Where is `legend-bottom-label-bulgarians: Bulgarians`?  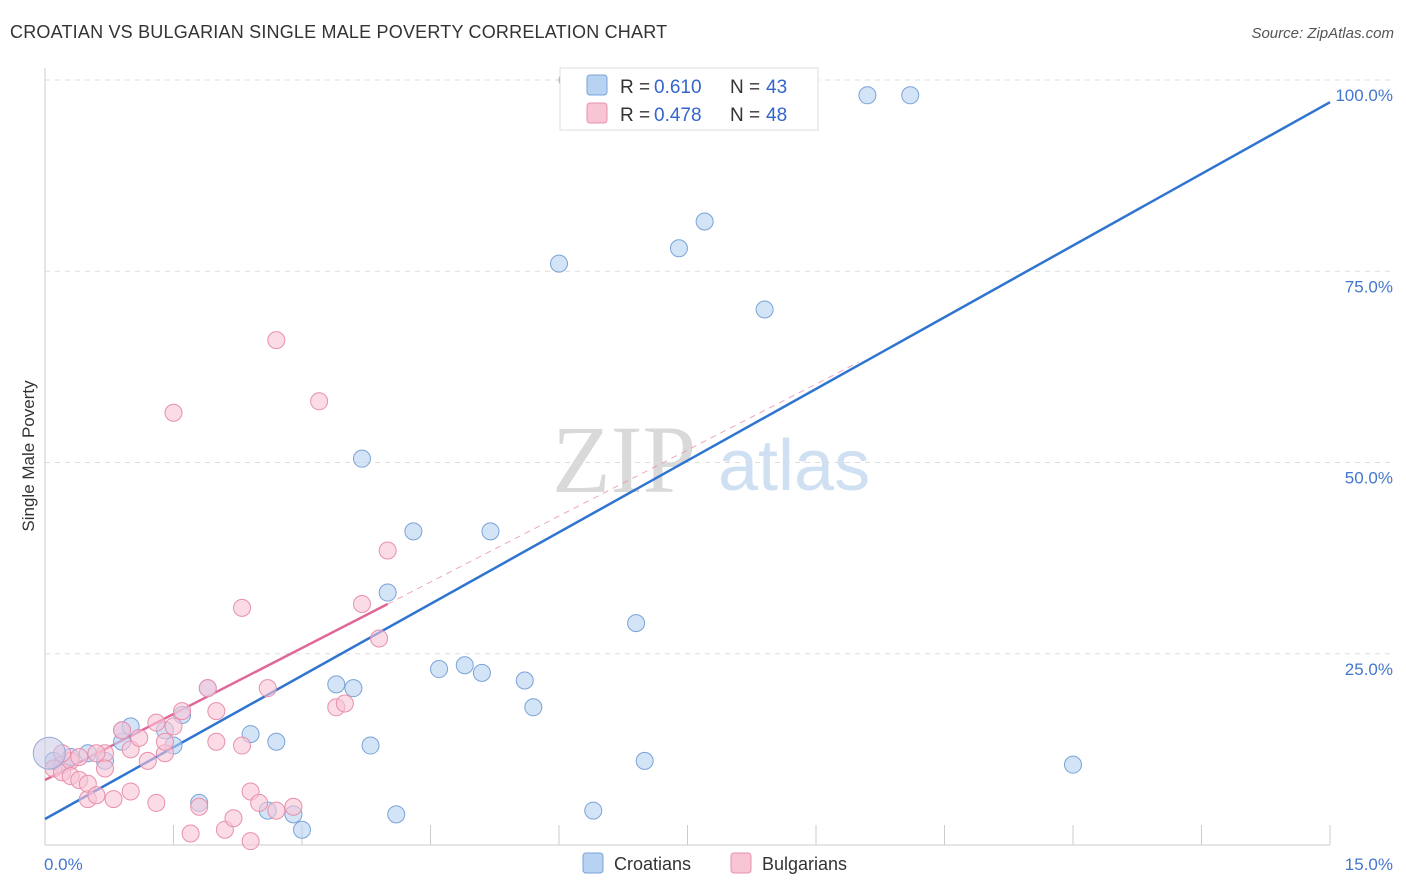 legend-bottom-label-bulgarians: Bulgarians is located at coordinates (804, 864).